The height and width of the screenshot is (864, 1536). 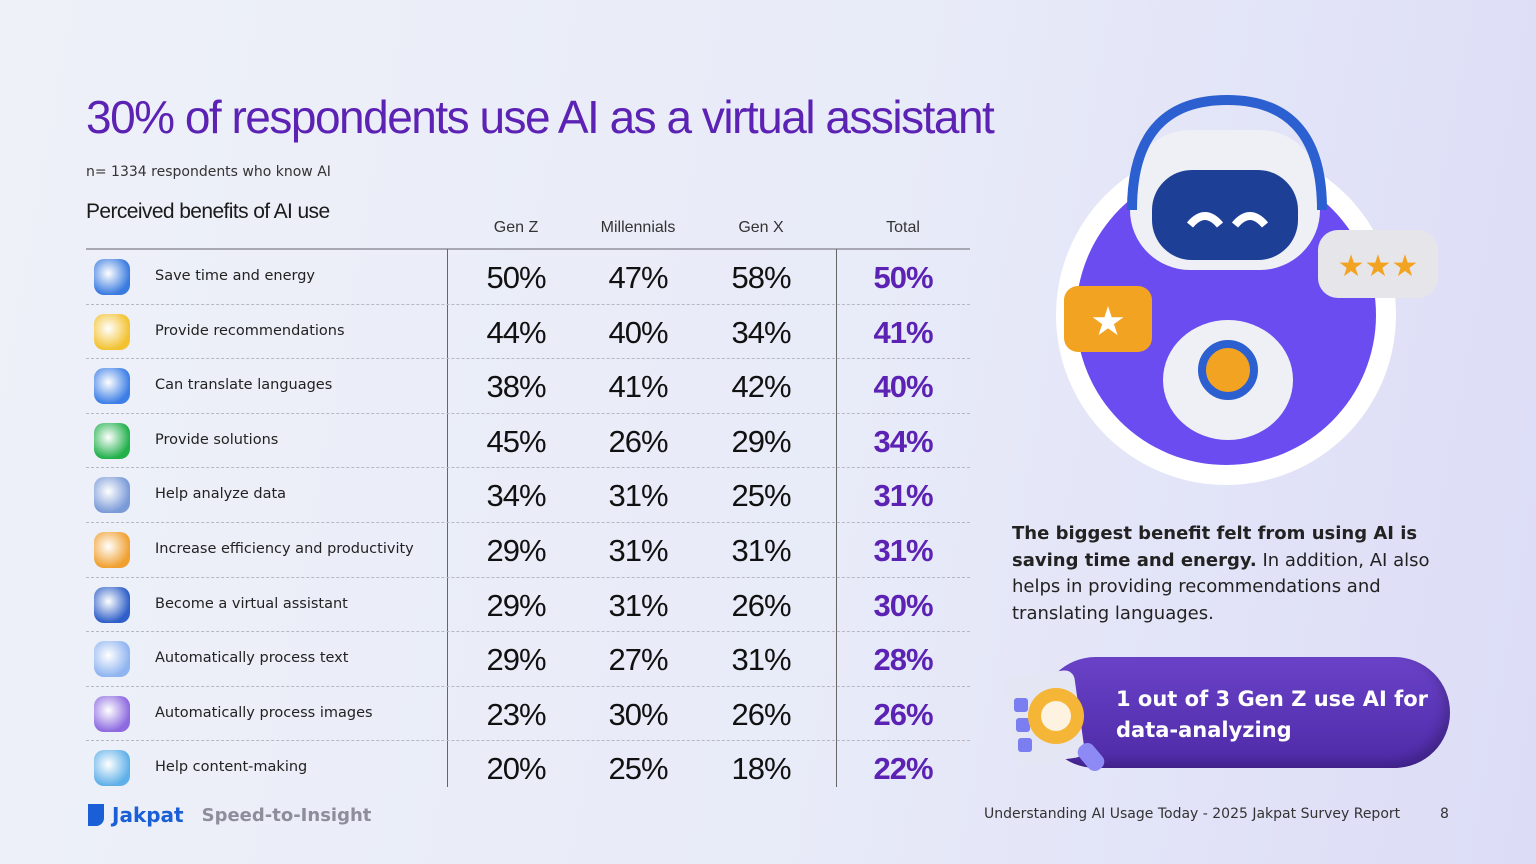 I want to click on value-cell: 30%, so click(x=638, y=714).